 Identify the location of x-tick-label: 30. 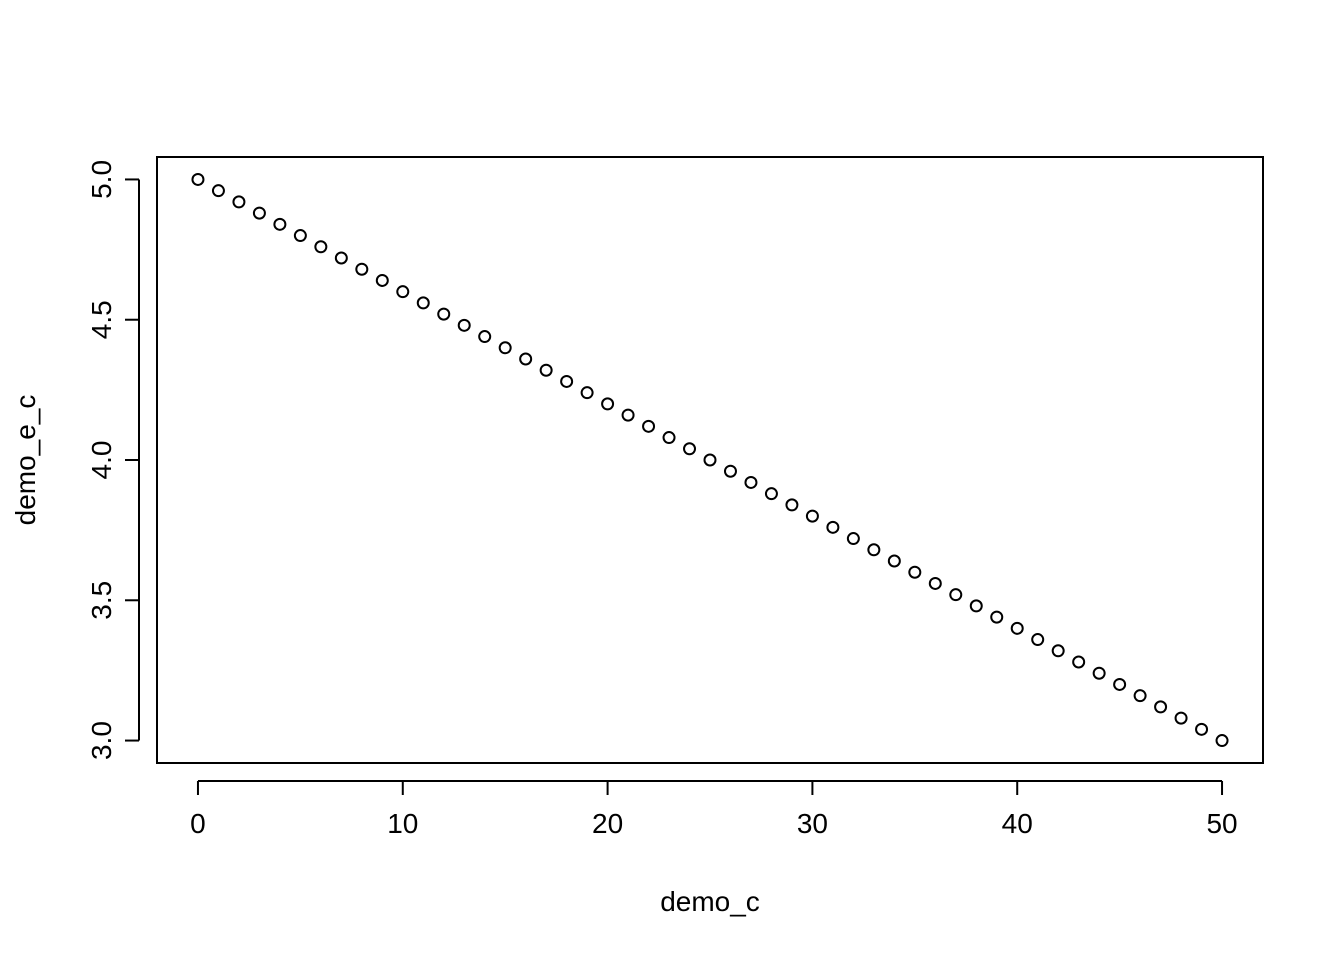
(812, 823).